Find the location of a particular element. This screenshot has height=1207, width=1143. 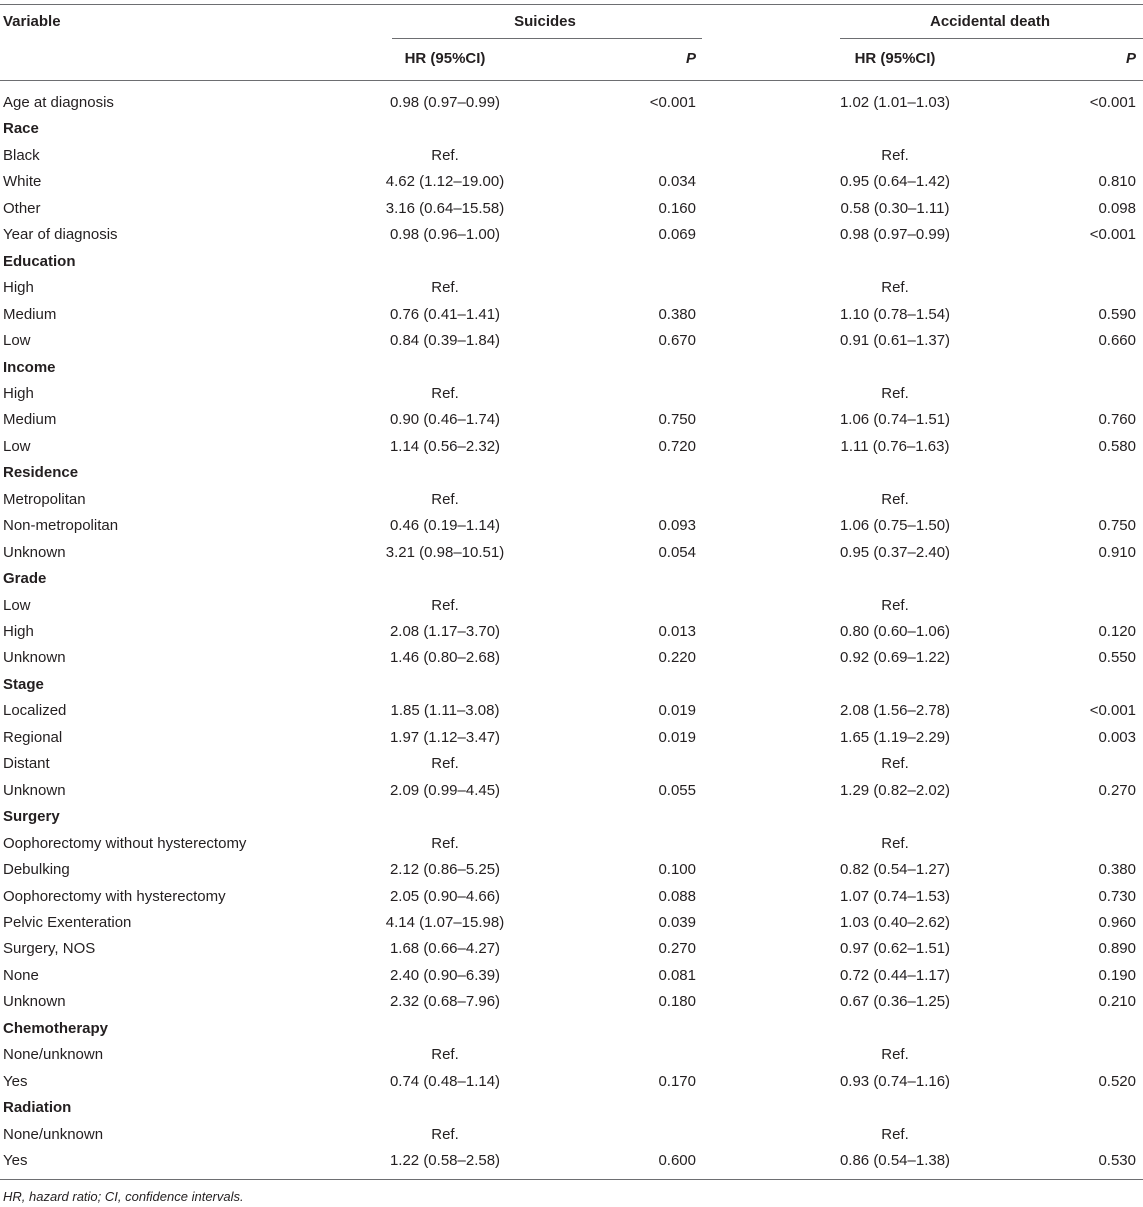

accidental-p-cell: 0.760 is located at coordinates (1117, 419).